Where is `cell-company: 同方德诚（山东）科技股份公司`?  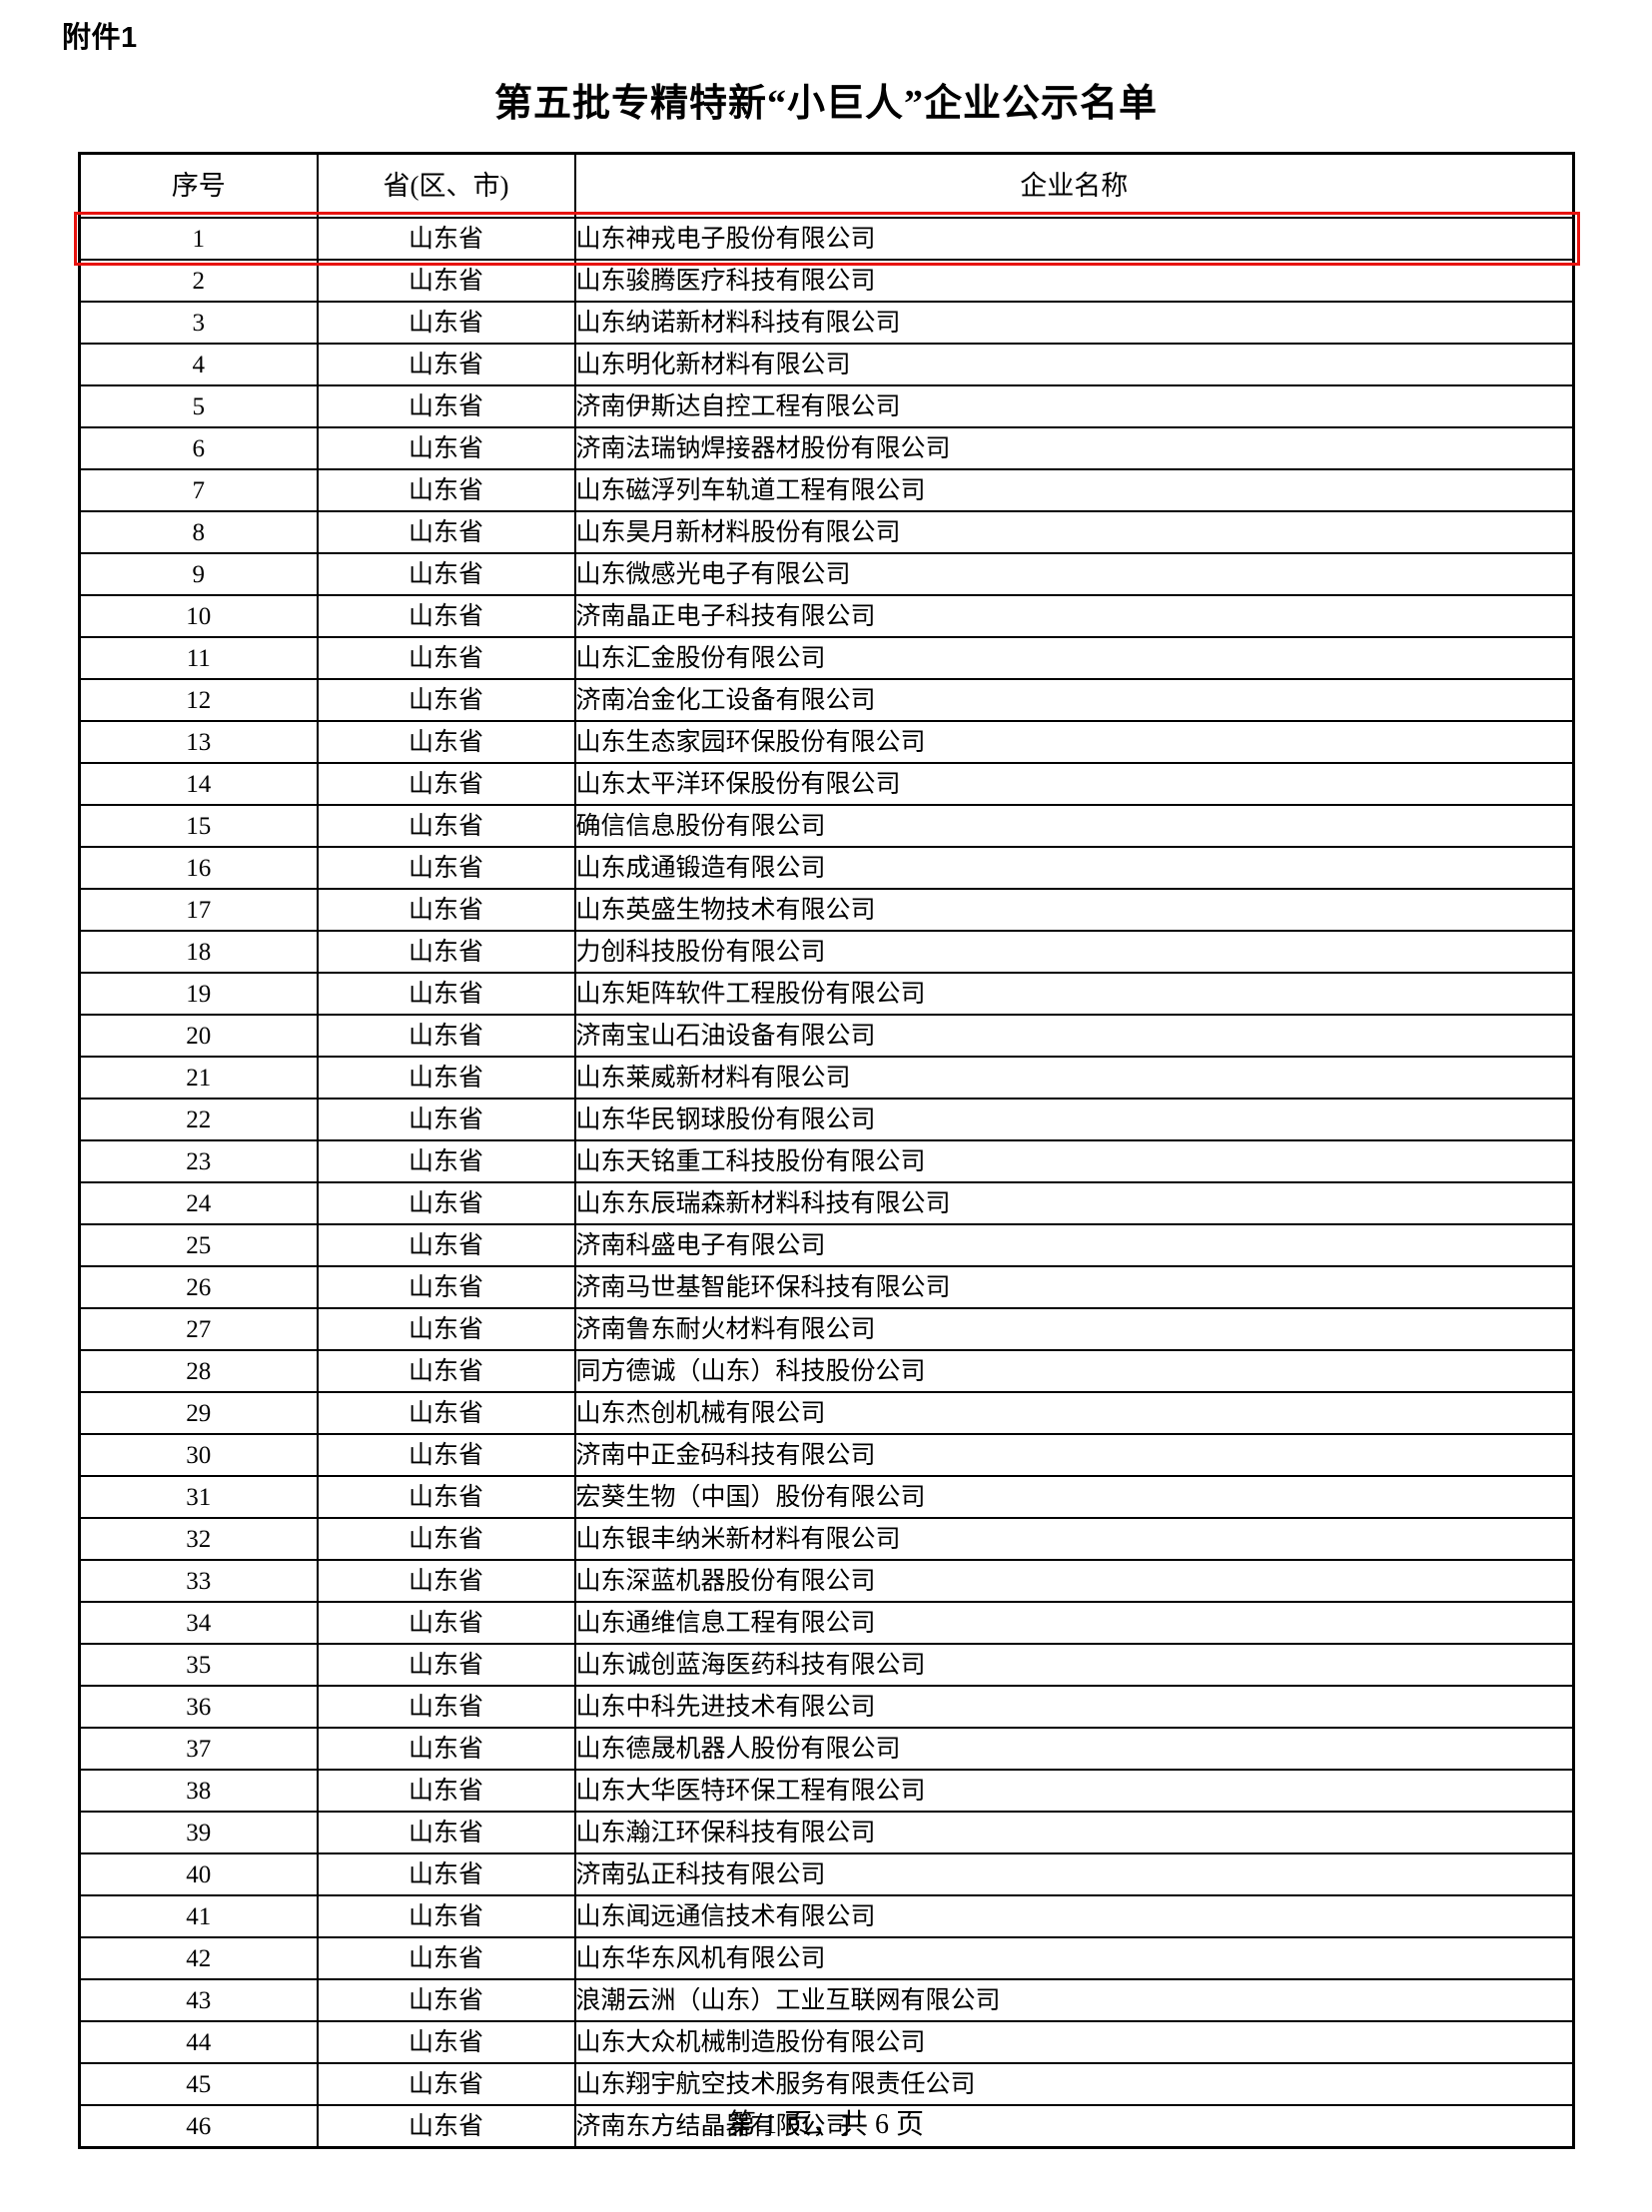
cell-company: 同方德诚（山东）科技股份公司 is located at coordinates (1074, 1371).